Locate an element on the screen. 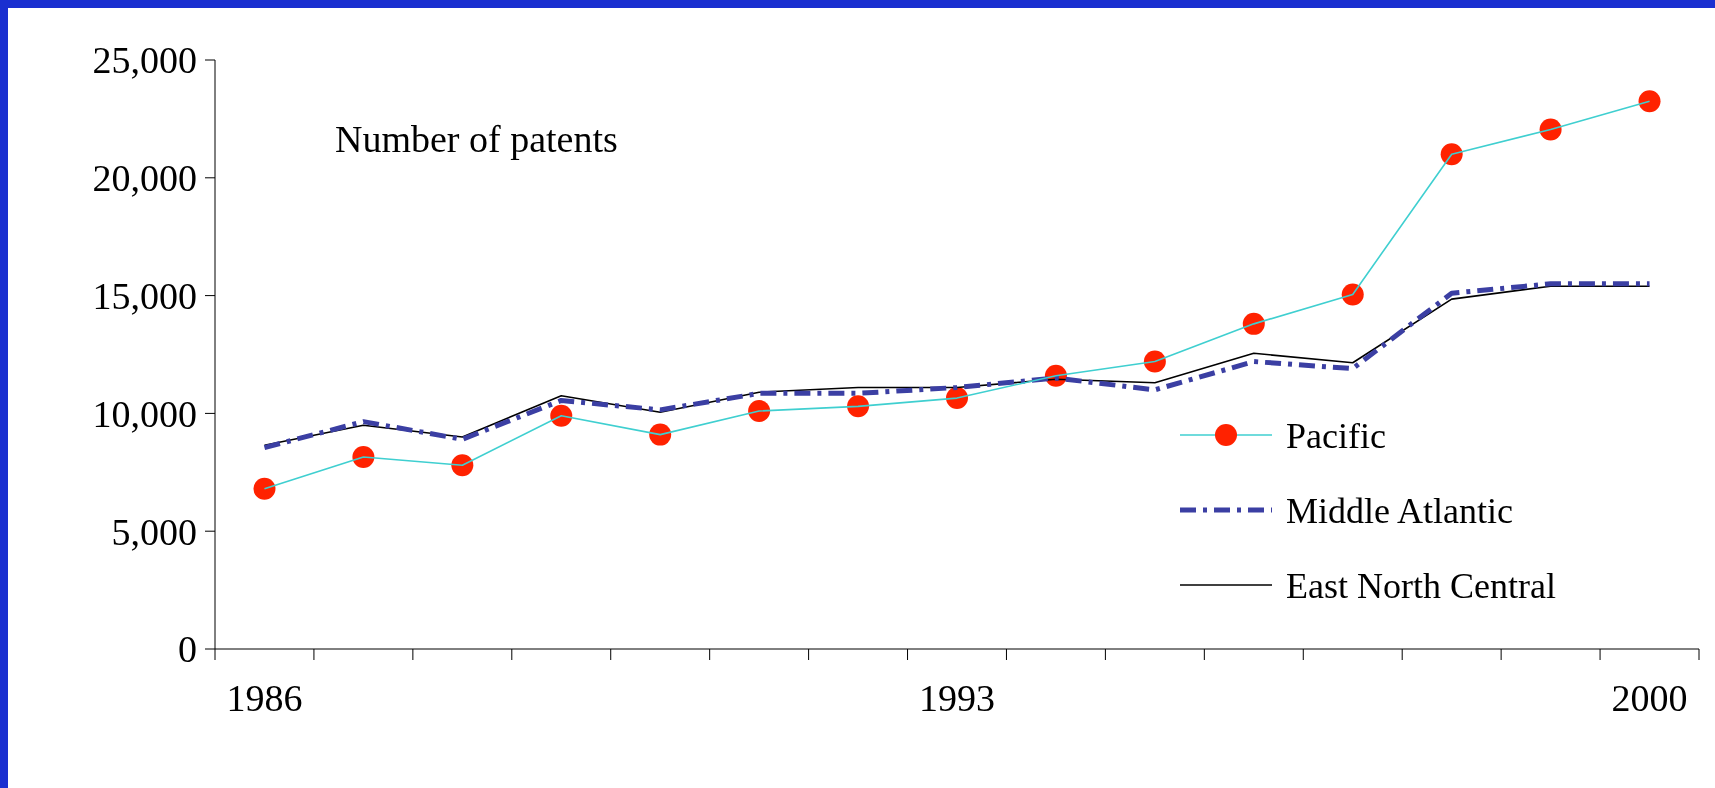  y-tick-label: 0 is located at coordinates (187, 649).